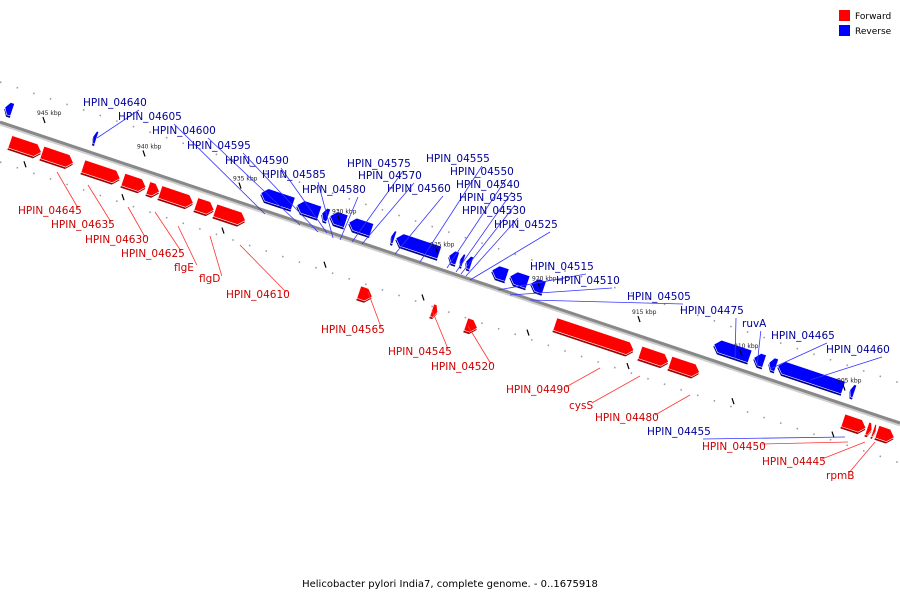 This screenshot has width=900, height=600. Describe the element at coordinates (353, 330) in the screenshot. I see `forward-gene-label: HPIN_04565` at that location.